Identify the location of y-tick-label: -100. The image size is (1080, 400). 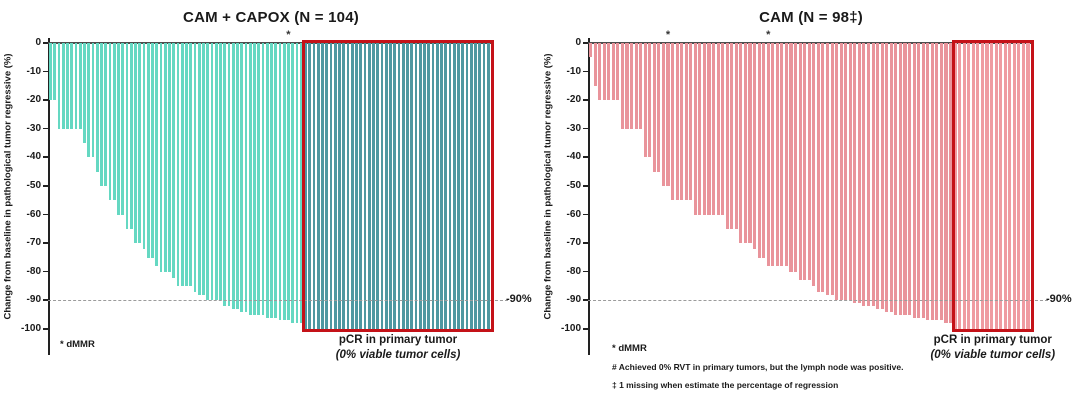
(570, 328).